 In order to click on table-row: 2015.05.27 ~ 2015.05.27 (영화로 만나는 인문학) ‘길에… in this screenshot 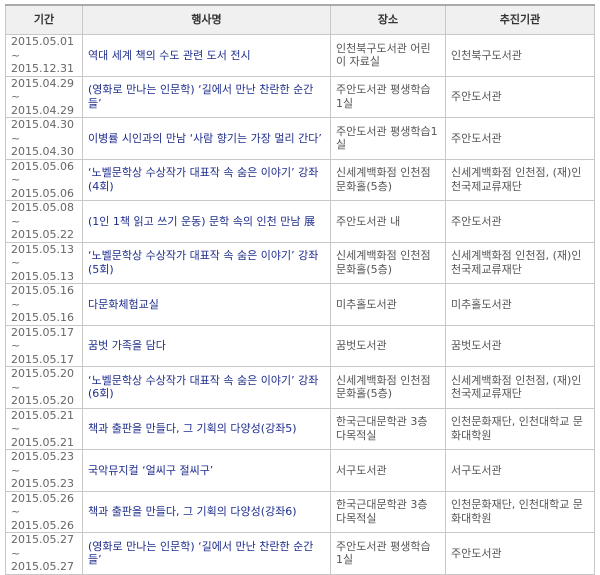, I will do `click(300, 553)`.